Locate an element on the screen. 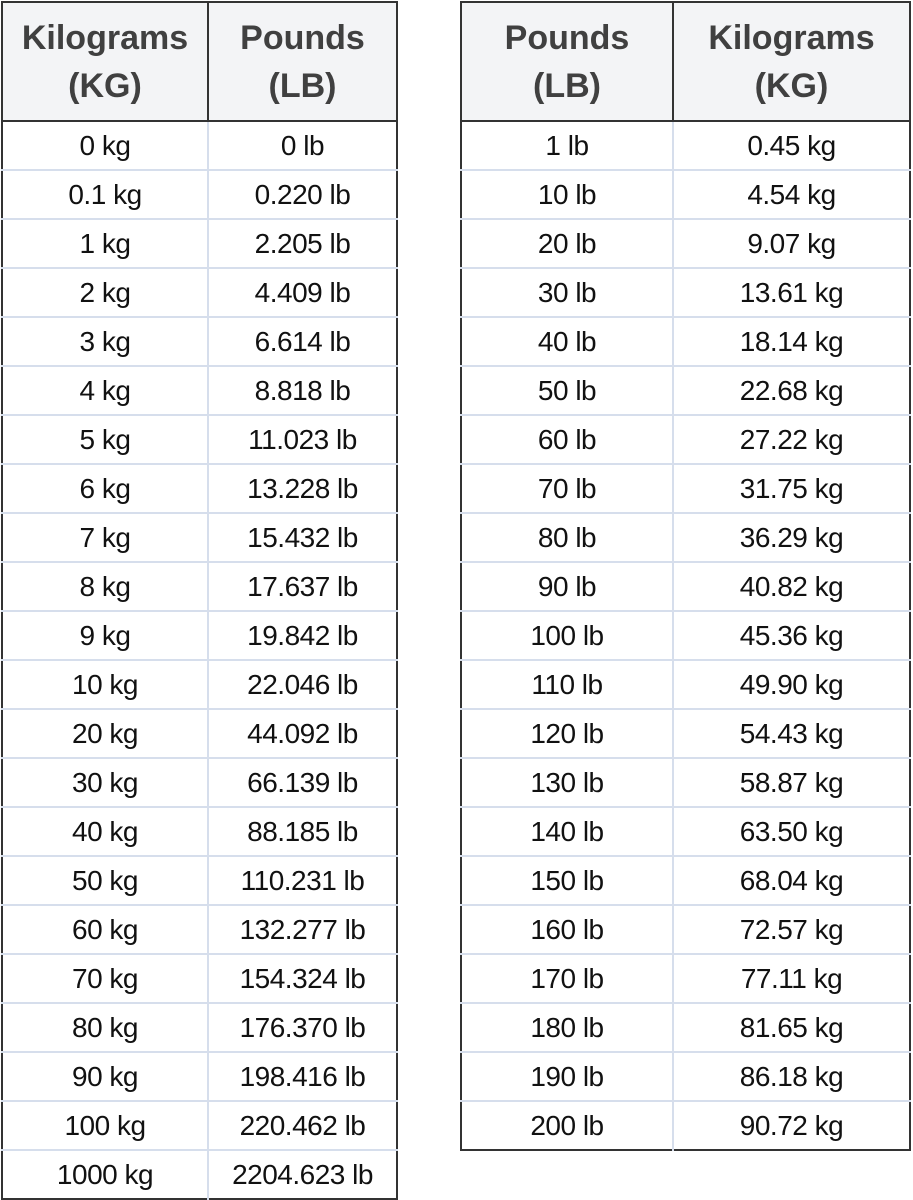 The width and height of the screenshot is (913, 1200). table-cell: 40.82 kg is located at coordinates (791, 587).